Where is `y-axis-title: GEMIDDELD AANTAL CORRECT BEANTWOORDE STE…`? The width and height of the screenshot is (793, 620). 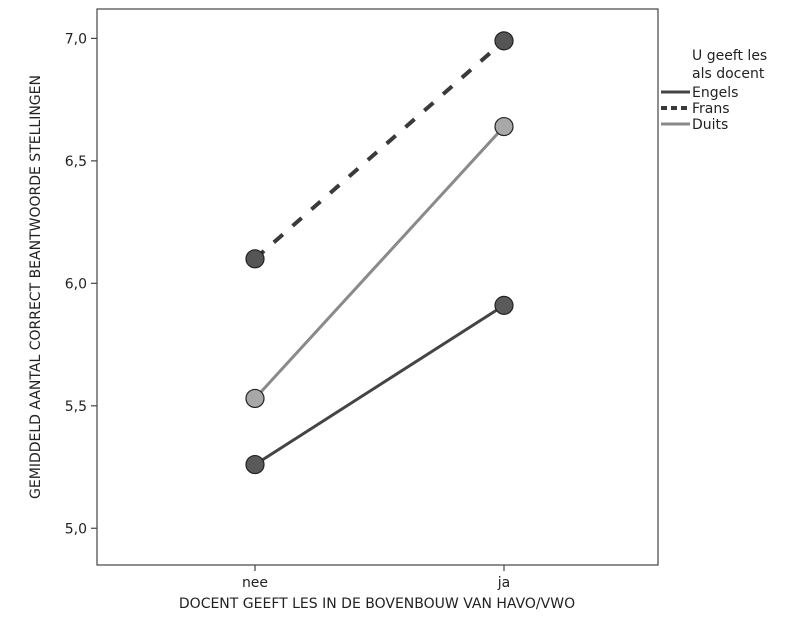
y-axis-title: GEMIDDELD AANTAL CORRECT BEANTWOORDE STE… is located at coordinates (36, 287).